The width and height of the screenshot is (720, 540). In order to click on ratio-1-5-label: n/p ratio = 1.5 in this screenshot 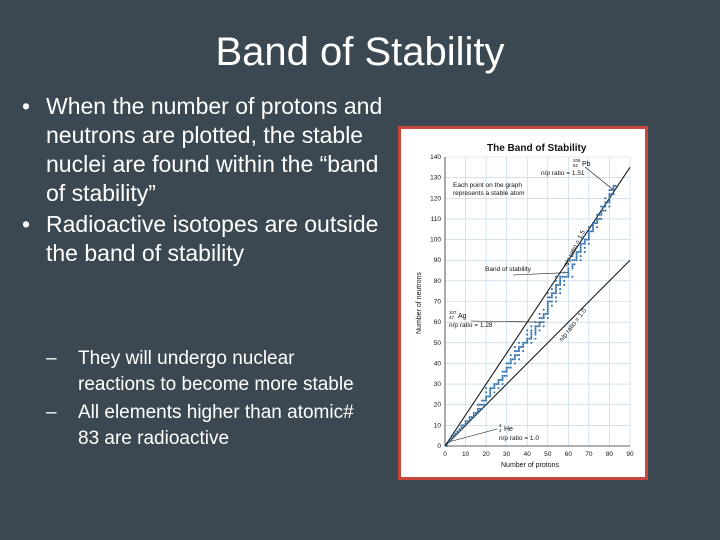, I will do `click(575, 248)`.